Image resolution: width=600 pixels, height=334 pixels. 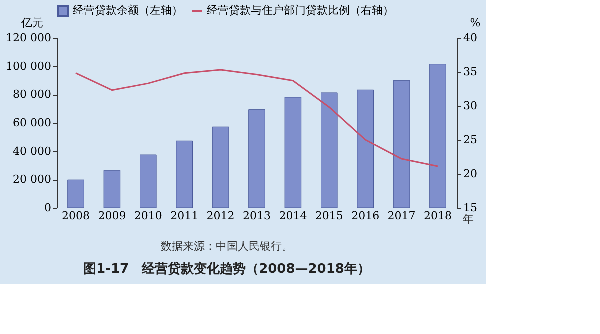 I want to click on y2-tick-label: 20, so click(x=471, y=174).